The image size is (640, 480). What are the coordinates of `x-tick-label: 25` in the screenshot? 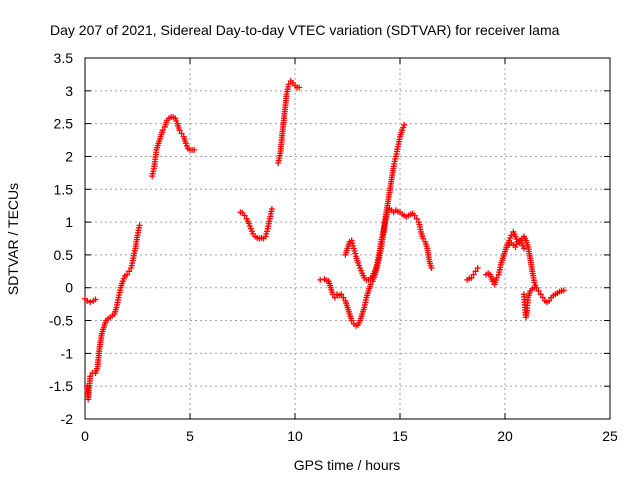 It's located at (610, 436).